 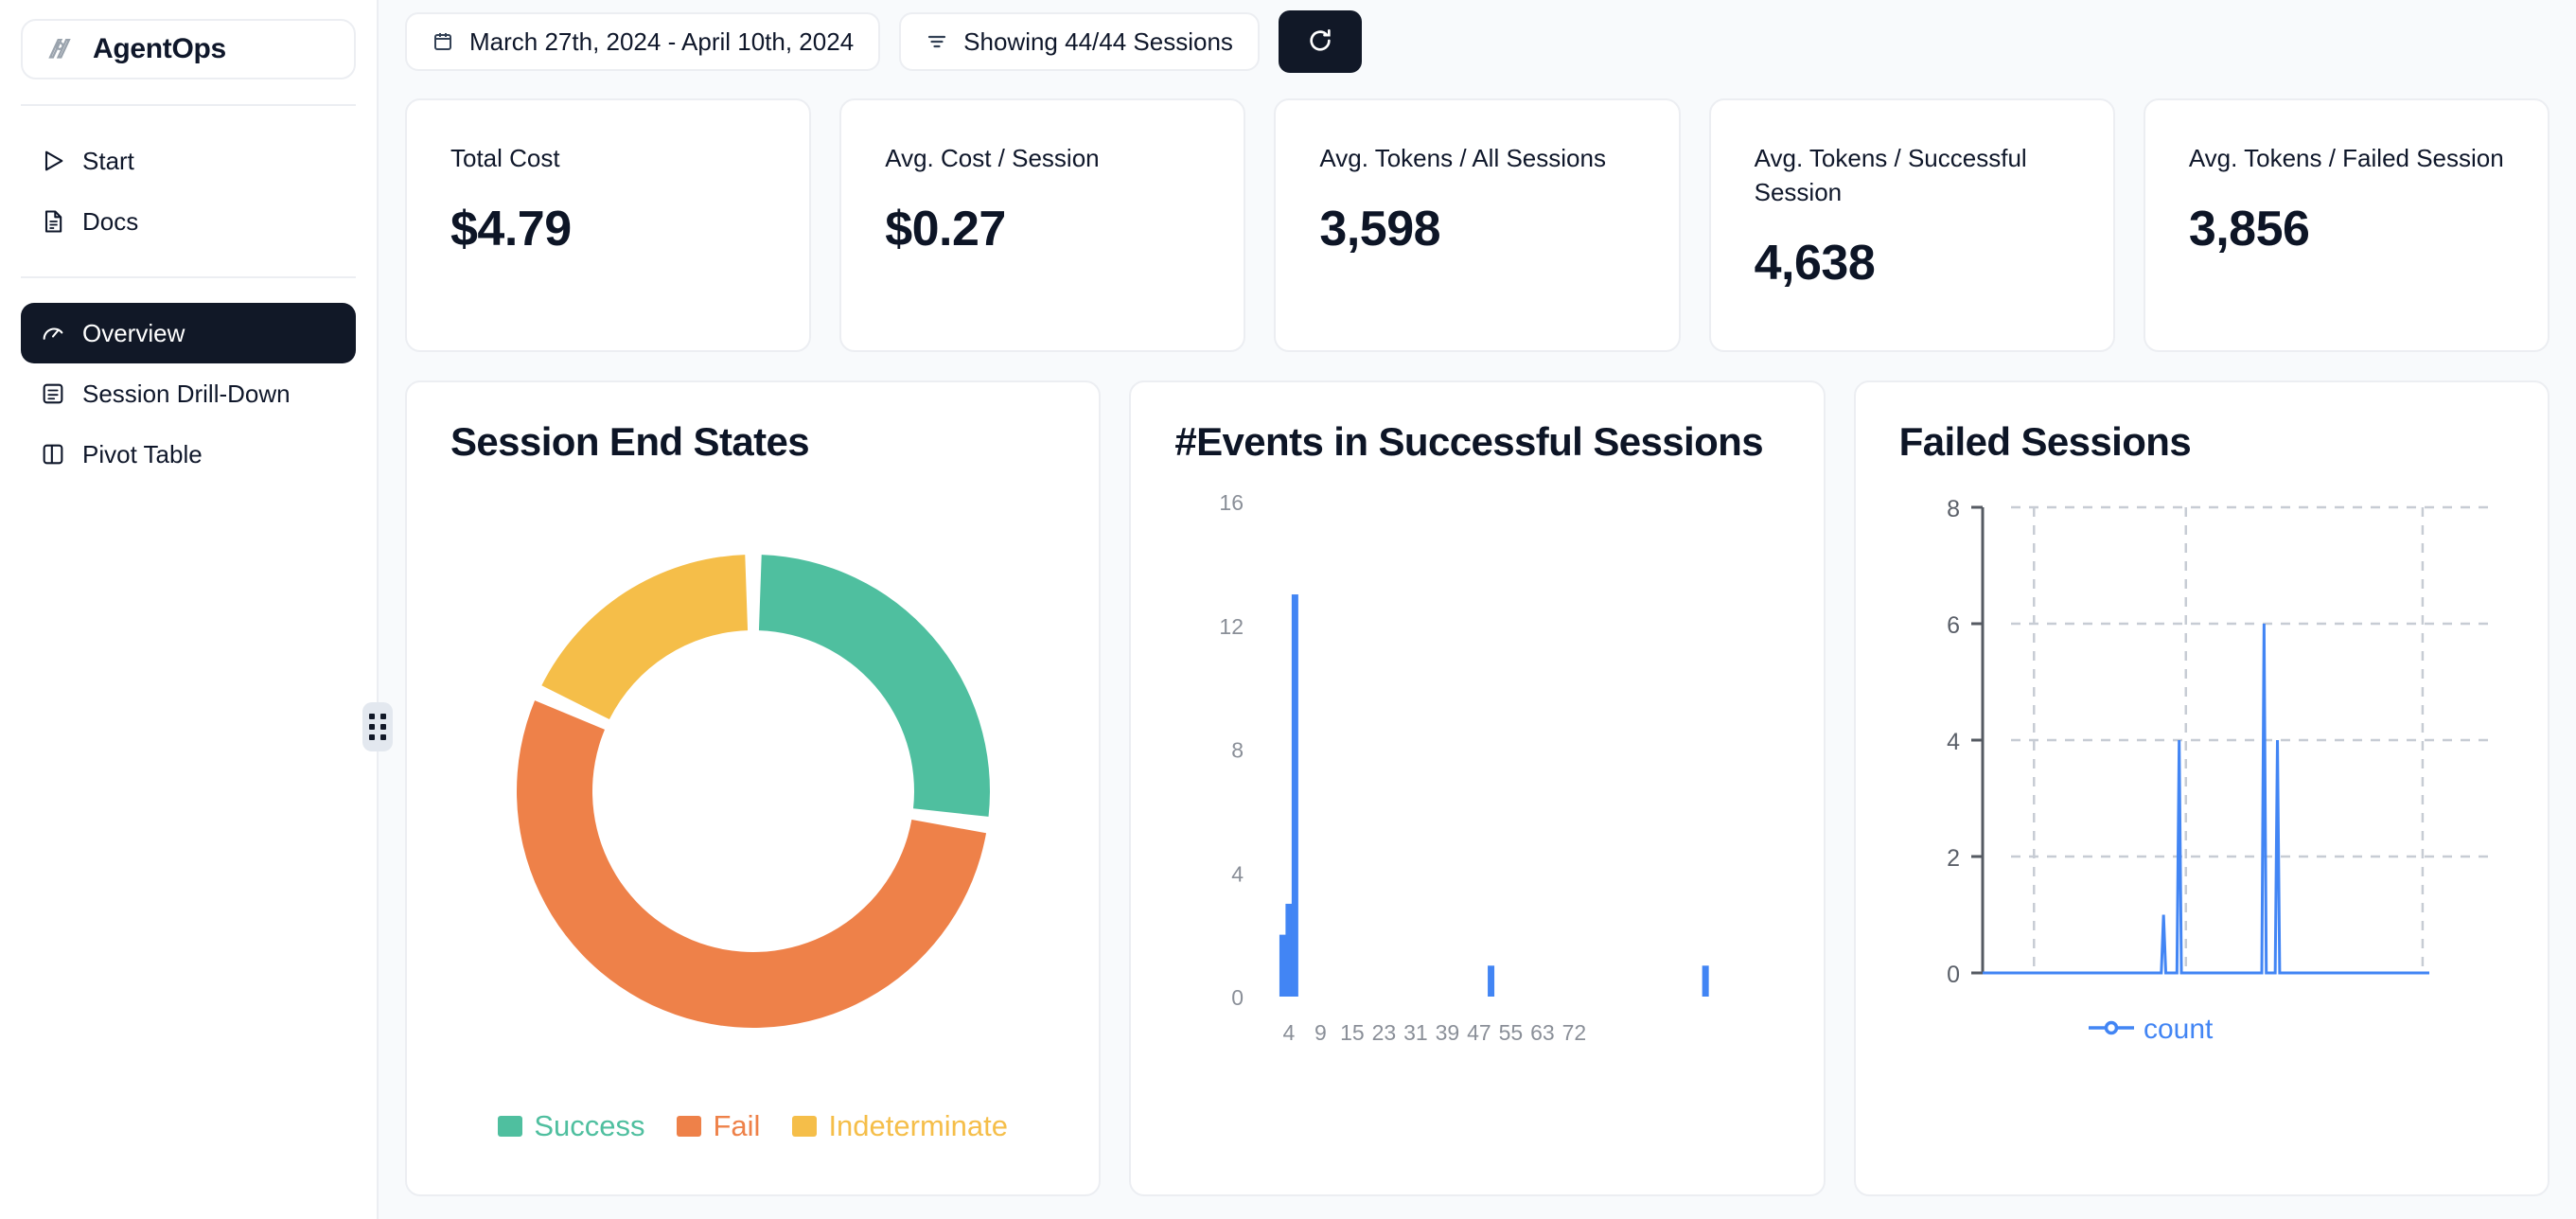 I want to click on y-tick-label: 12, so click(x=1232, y=626).